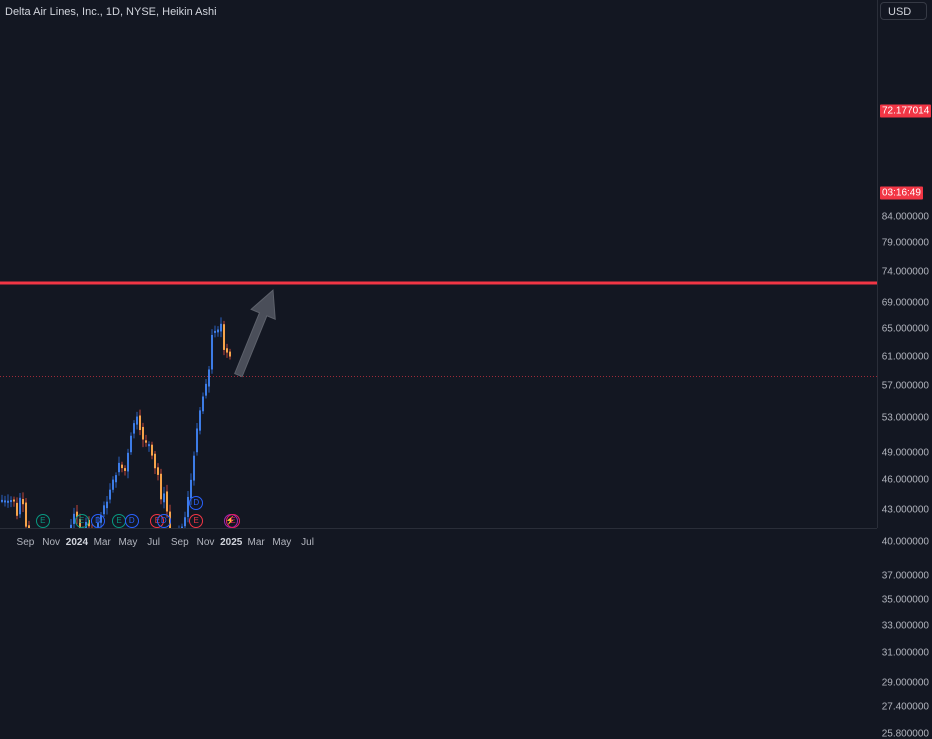 The width and height of the screenshot is (932, 739). What do you see at coordinates (905, 386) in the screenshot?
I see `price-tick-label: 57.000000` at bounding box center [905, 386].